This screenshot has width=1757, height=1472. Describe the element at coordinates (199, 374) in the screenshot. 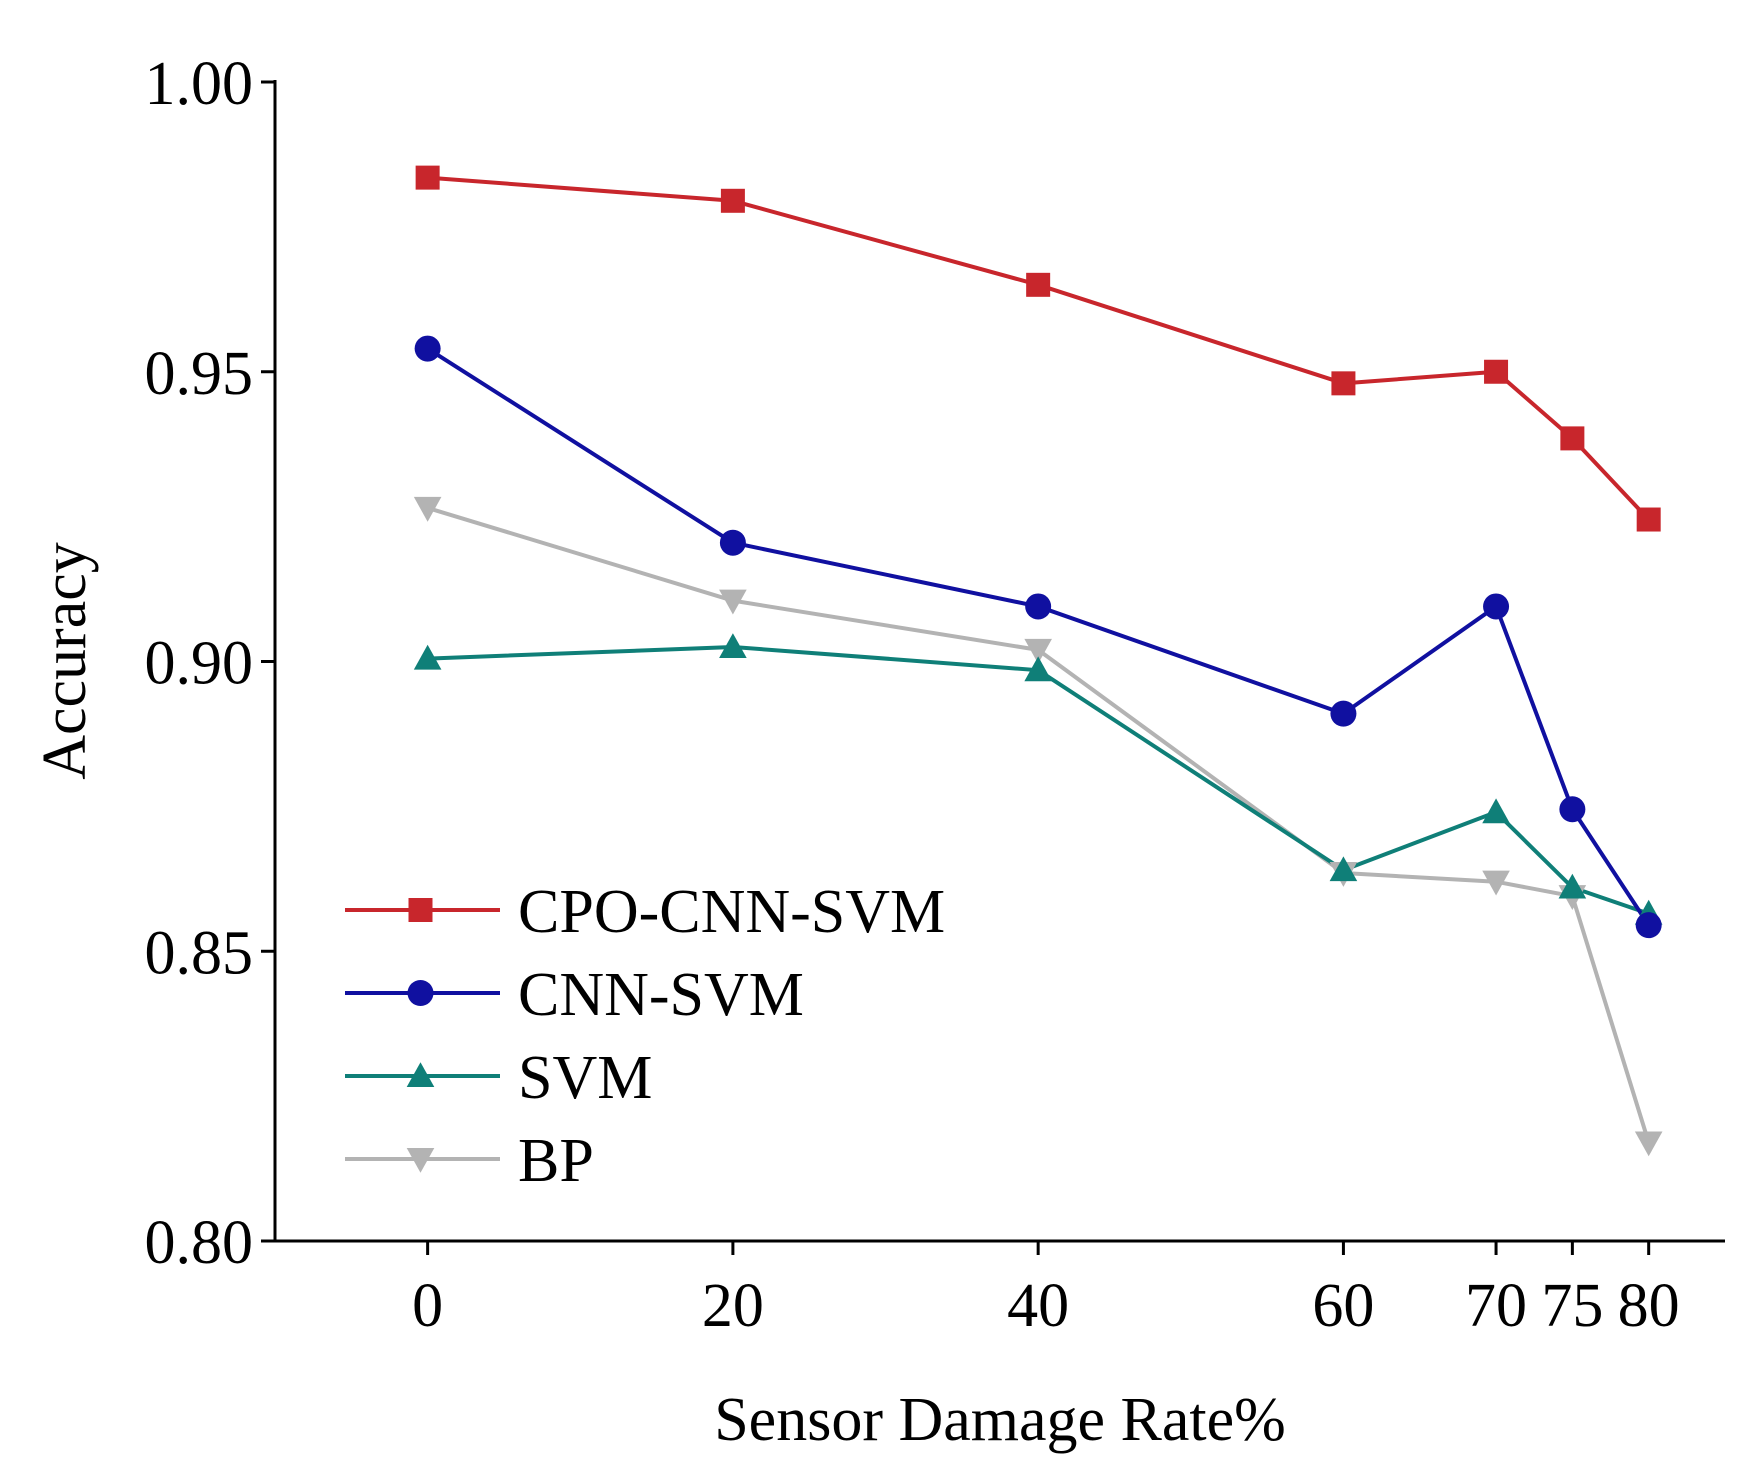

I see `y-tick-label: 0.95` at that location.